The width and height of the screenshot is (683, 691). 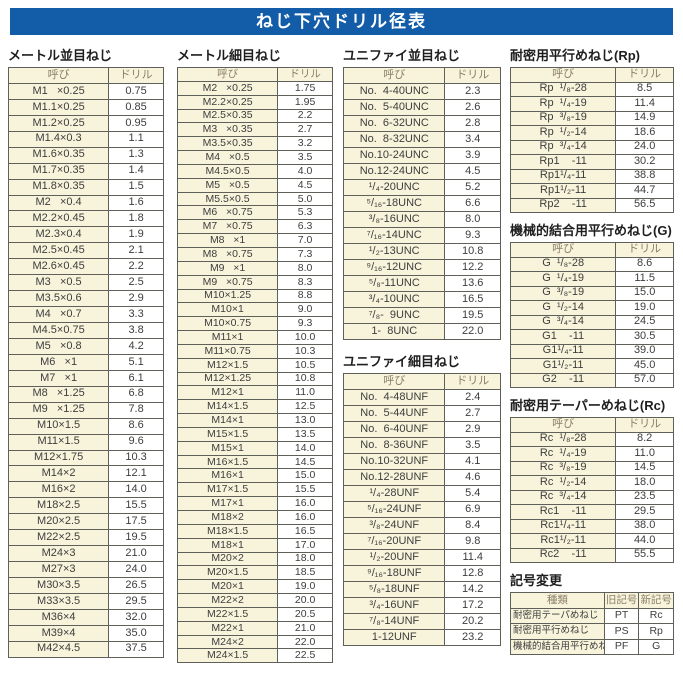 I want to click on drill-size-cell: 8.6, so click(x=136, y=426).